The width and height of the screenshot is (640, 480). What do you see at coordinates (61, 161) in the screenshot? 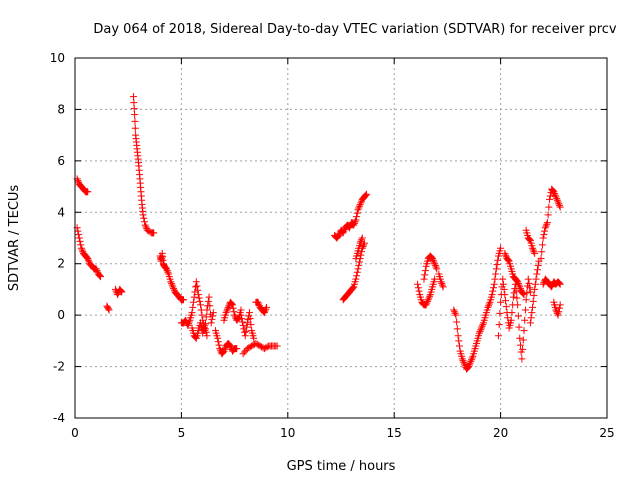
I see `y-tick-label: 6` at bounding box center [61, 161].